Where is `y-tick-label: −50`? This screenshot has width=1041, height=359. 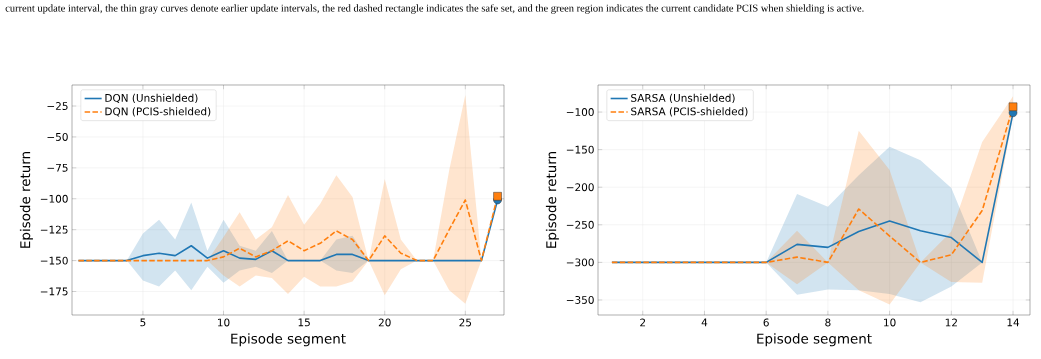
y-tick-label: −50 is located at coordinates (57, 136).